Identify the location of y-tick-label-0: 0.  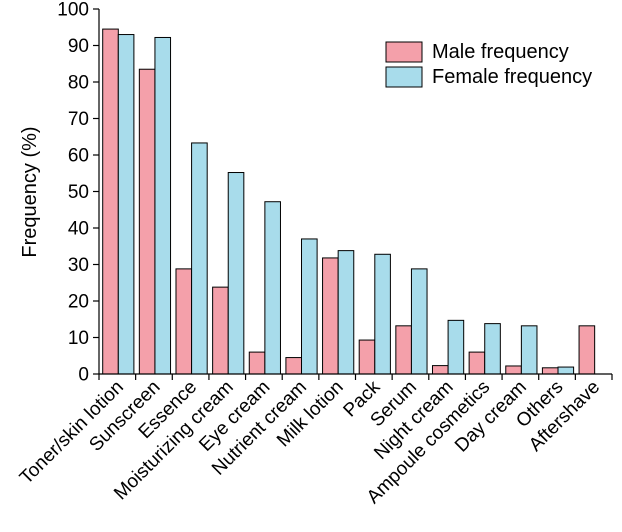
(83, 375).